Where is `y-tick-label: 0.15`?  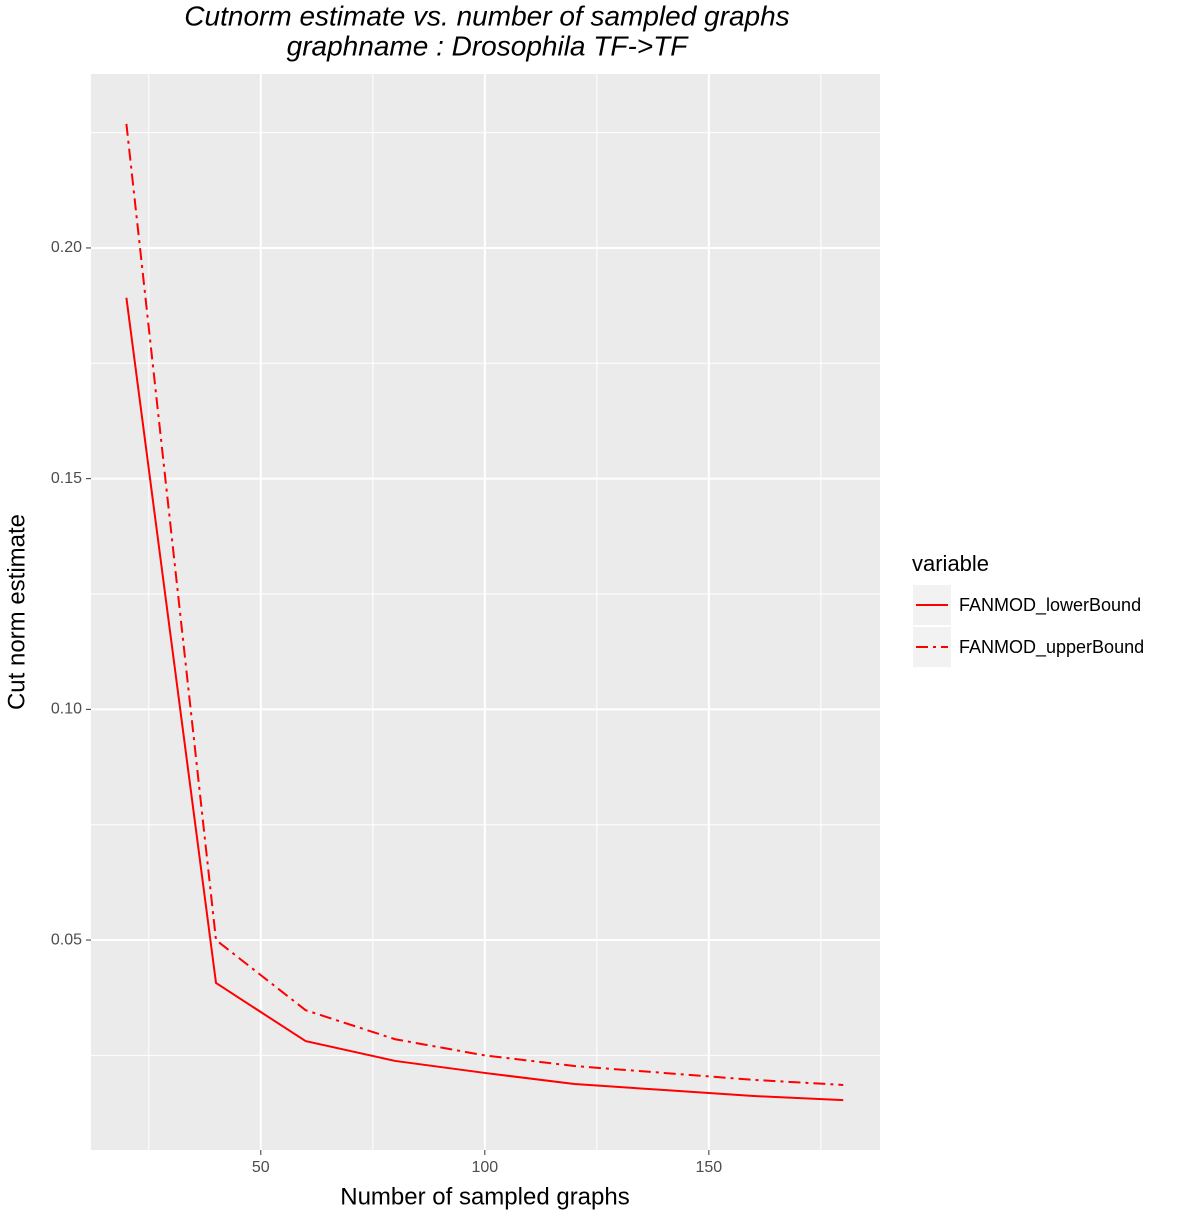
y-tick-label: 0.15 is located at coordinates (66, 478).